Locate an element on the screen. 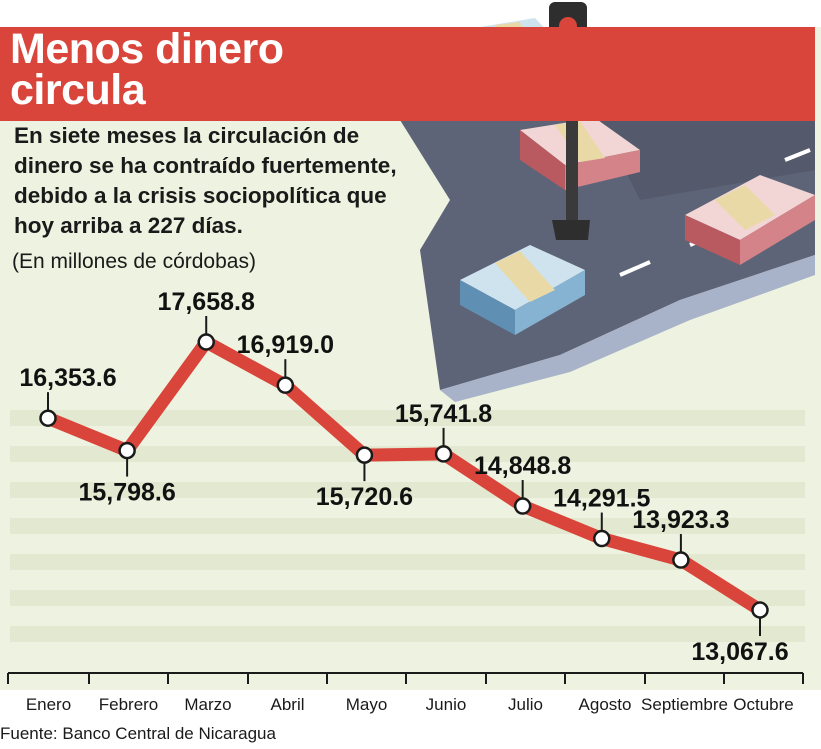 Image resolution: width=821 pixels, height=749 pixels. x-tick-label: Septiembre is located at coordinates (684, 704).